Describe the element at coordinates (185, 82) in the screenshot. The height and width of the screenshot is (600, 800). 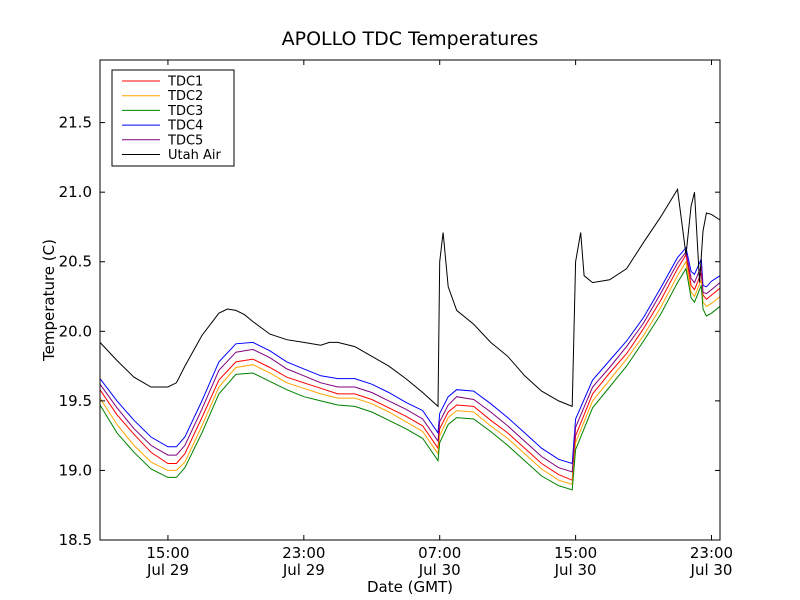
I see `legend-label-tdc1: TDC1` at that location.